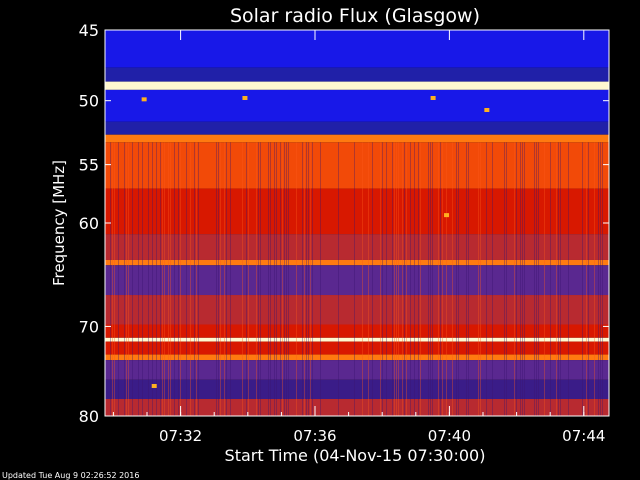 The image size is (640, 480). What do you see at coordinates (89, 101) in the screenshot?
I see `y-tick-label: 50` at bounding box center [89, 101].